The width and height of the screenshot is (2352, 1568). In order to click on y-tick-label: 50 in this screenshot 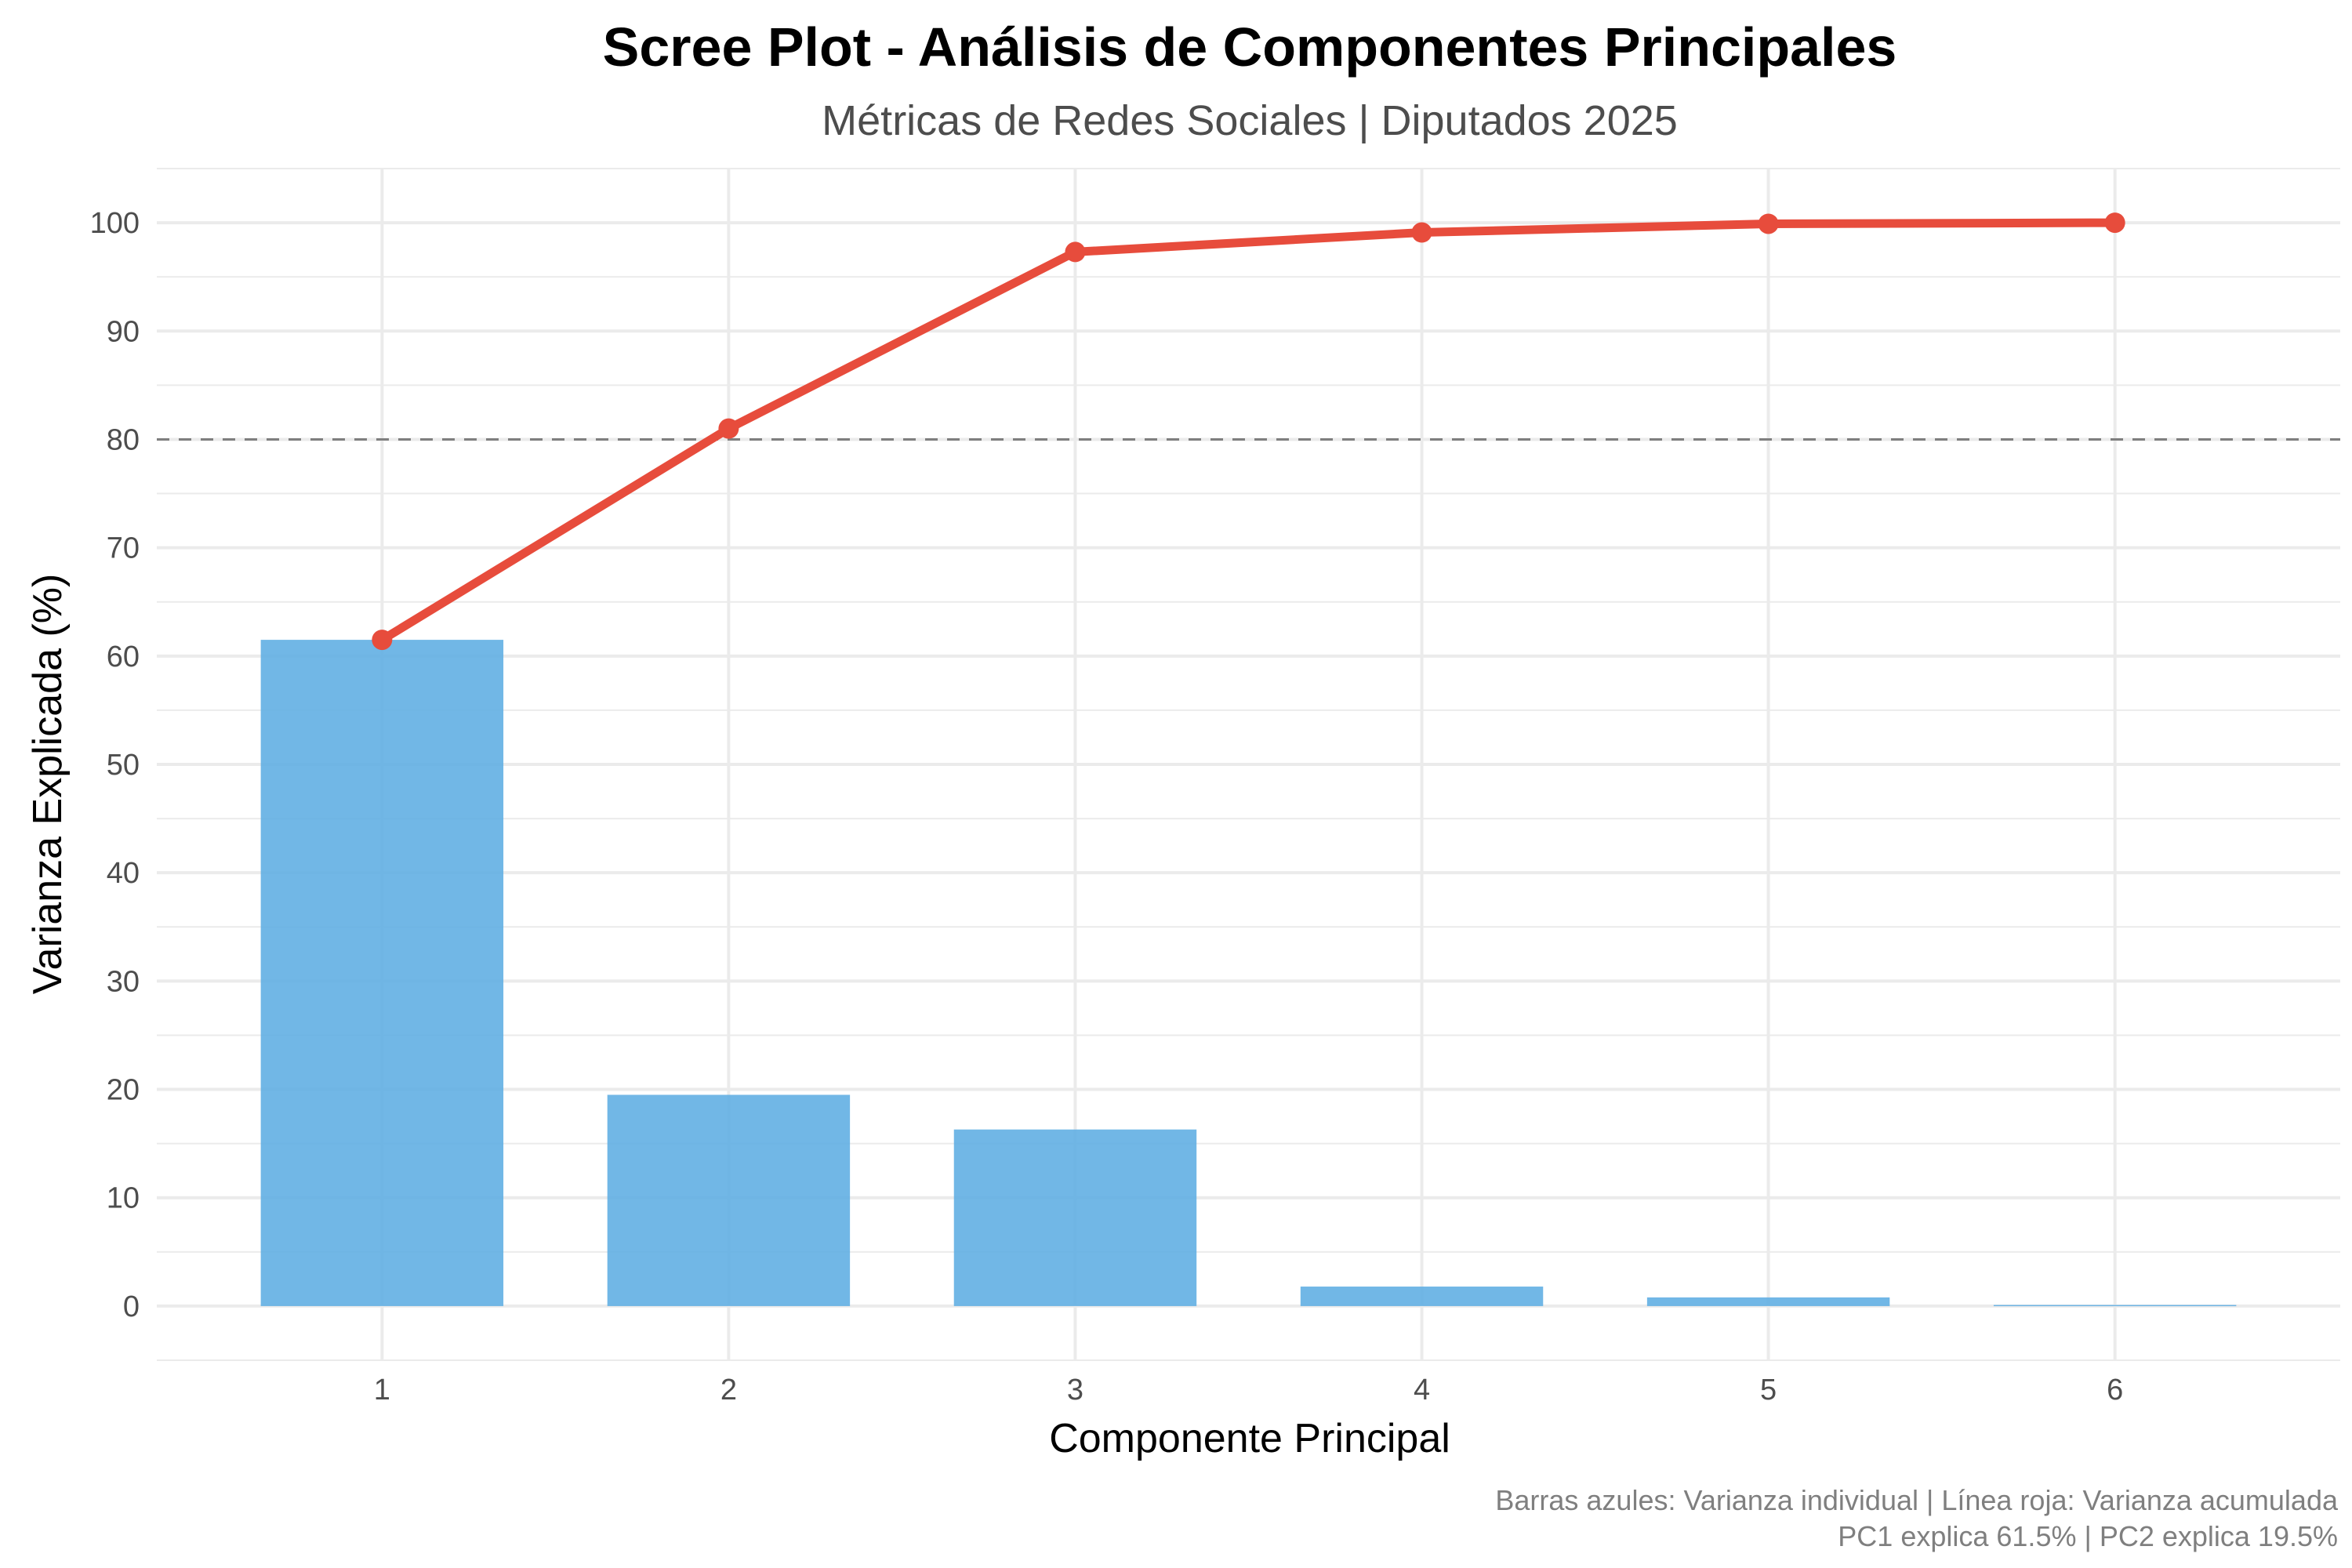, I will do `click(123, 765)`.